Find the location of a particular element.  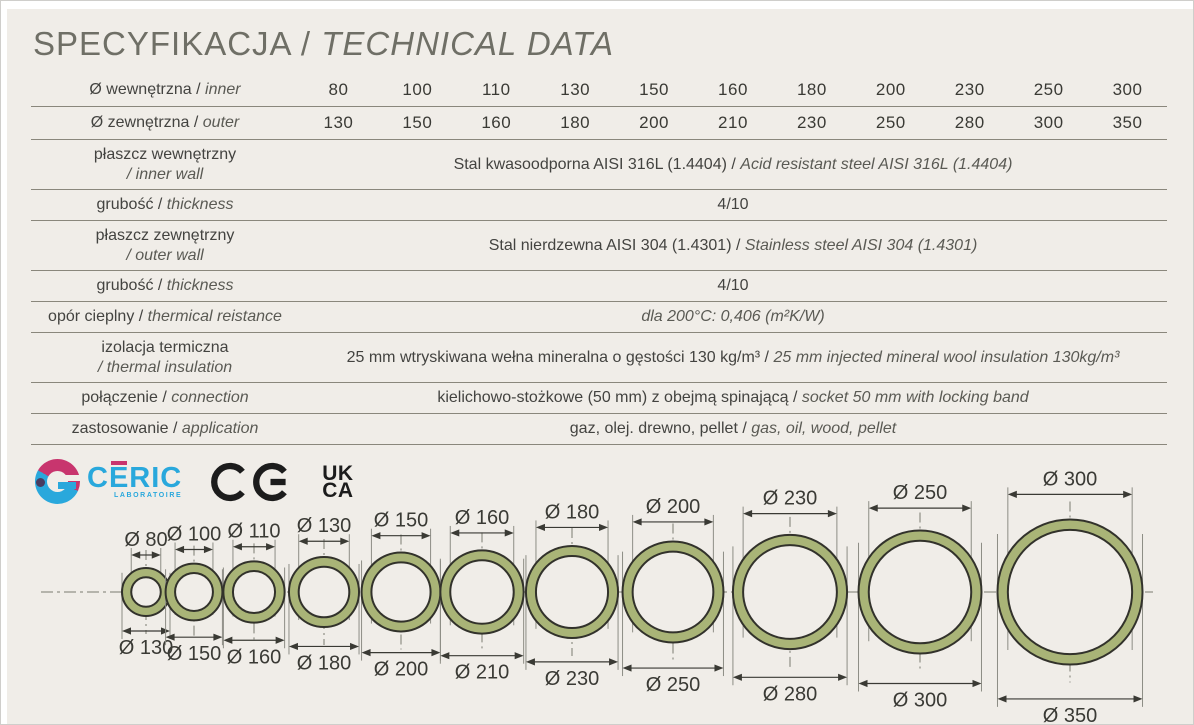

row-label-pl: zastosowanie / is located at coordinates (126, 428).